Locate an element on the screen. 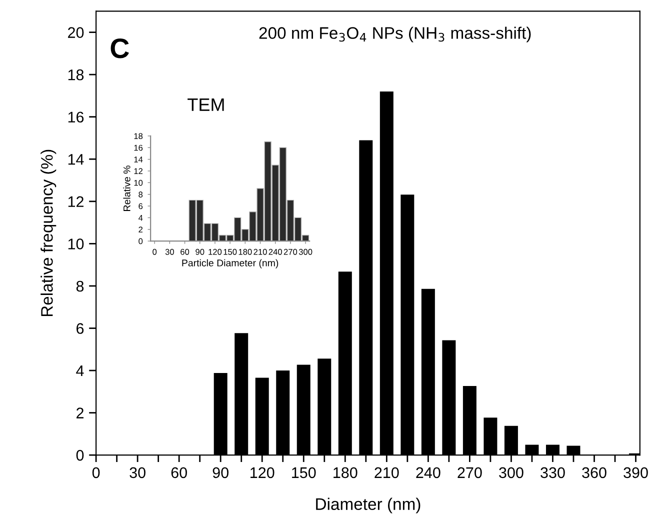  x-tick-label: 360 is located at coordinates (594, 472).